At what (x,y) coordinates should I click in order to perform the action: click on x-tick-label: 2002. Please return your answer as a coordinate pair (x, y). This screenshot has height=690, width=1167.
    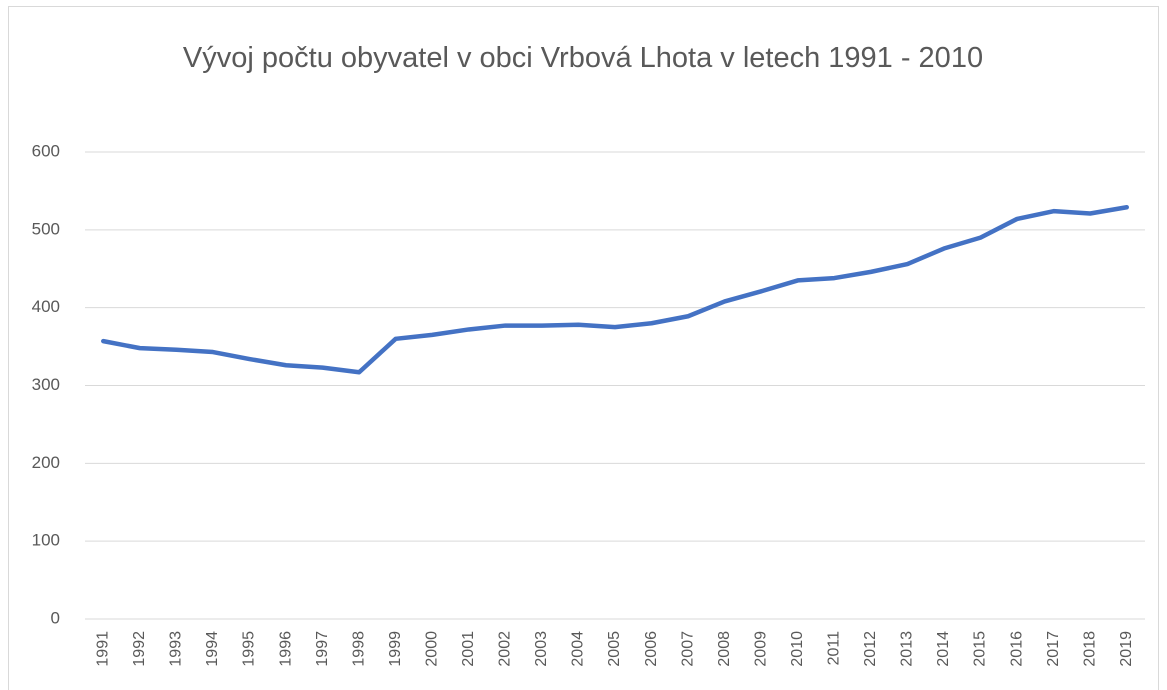
    Looking at the image, I should click on (505, 649).